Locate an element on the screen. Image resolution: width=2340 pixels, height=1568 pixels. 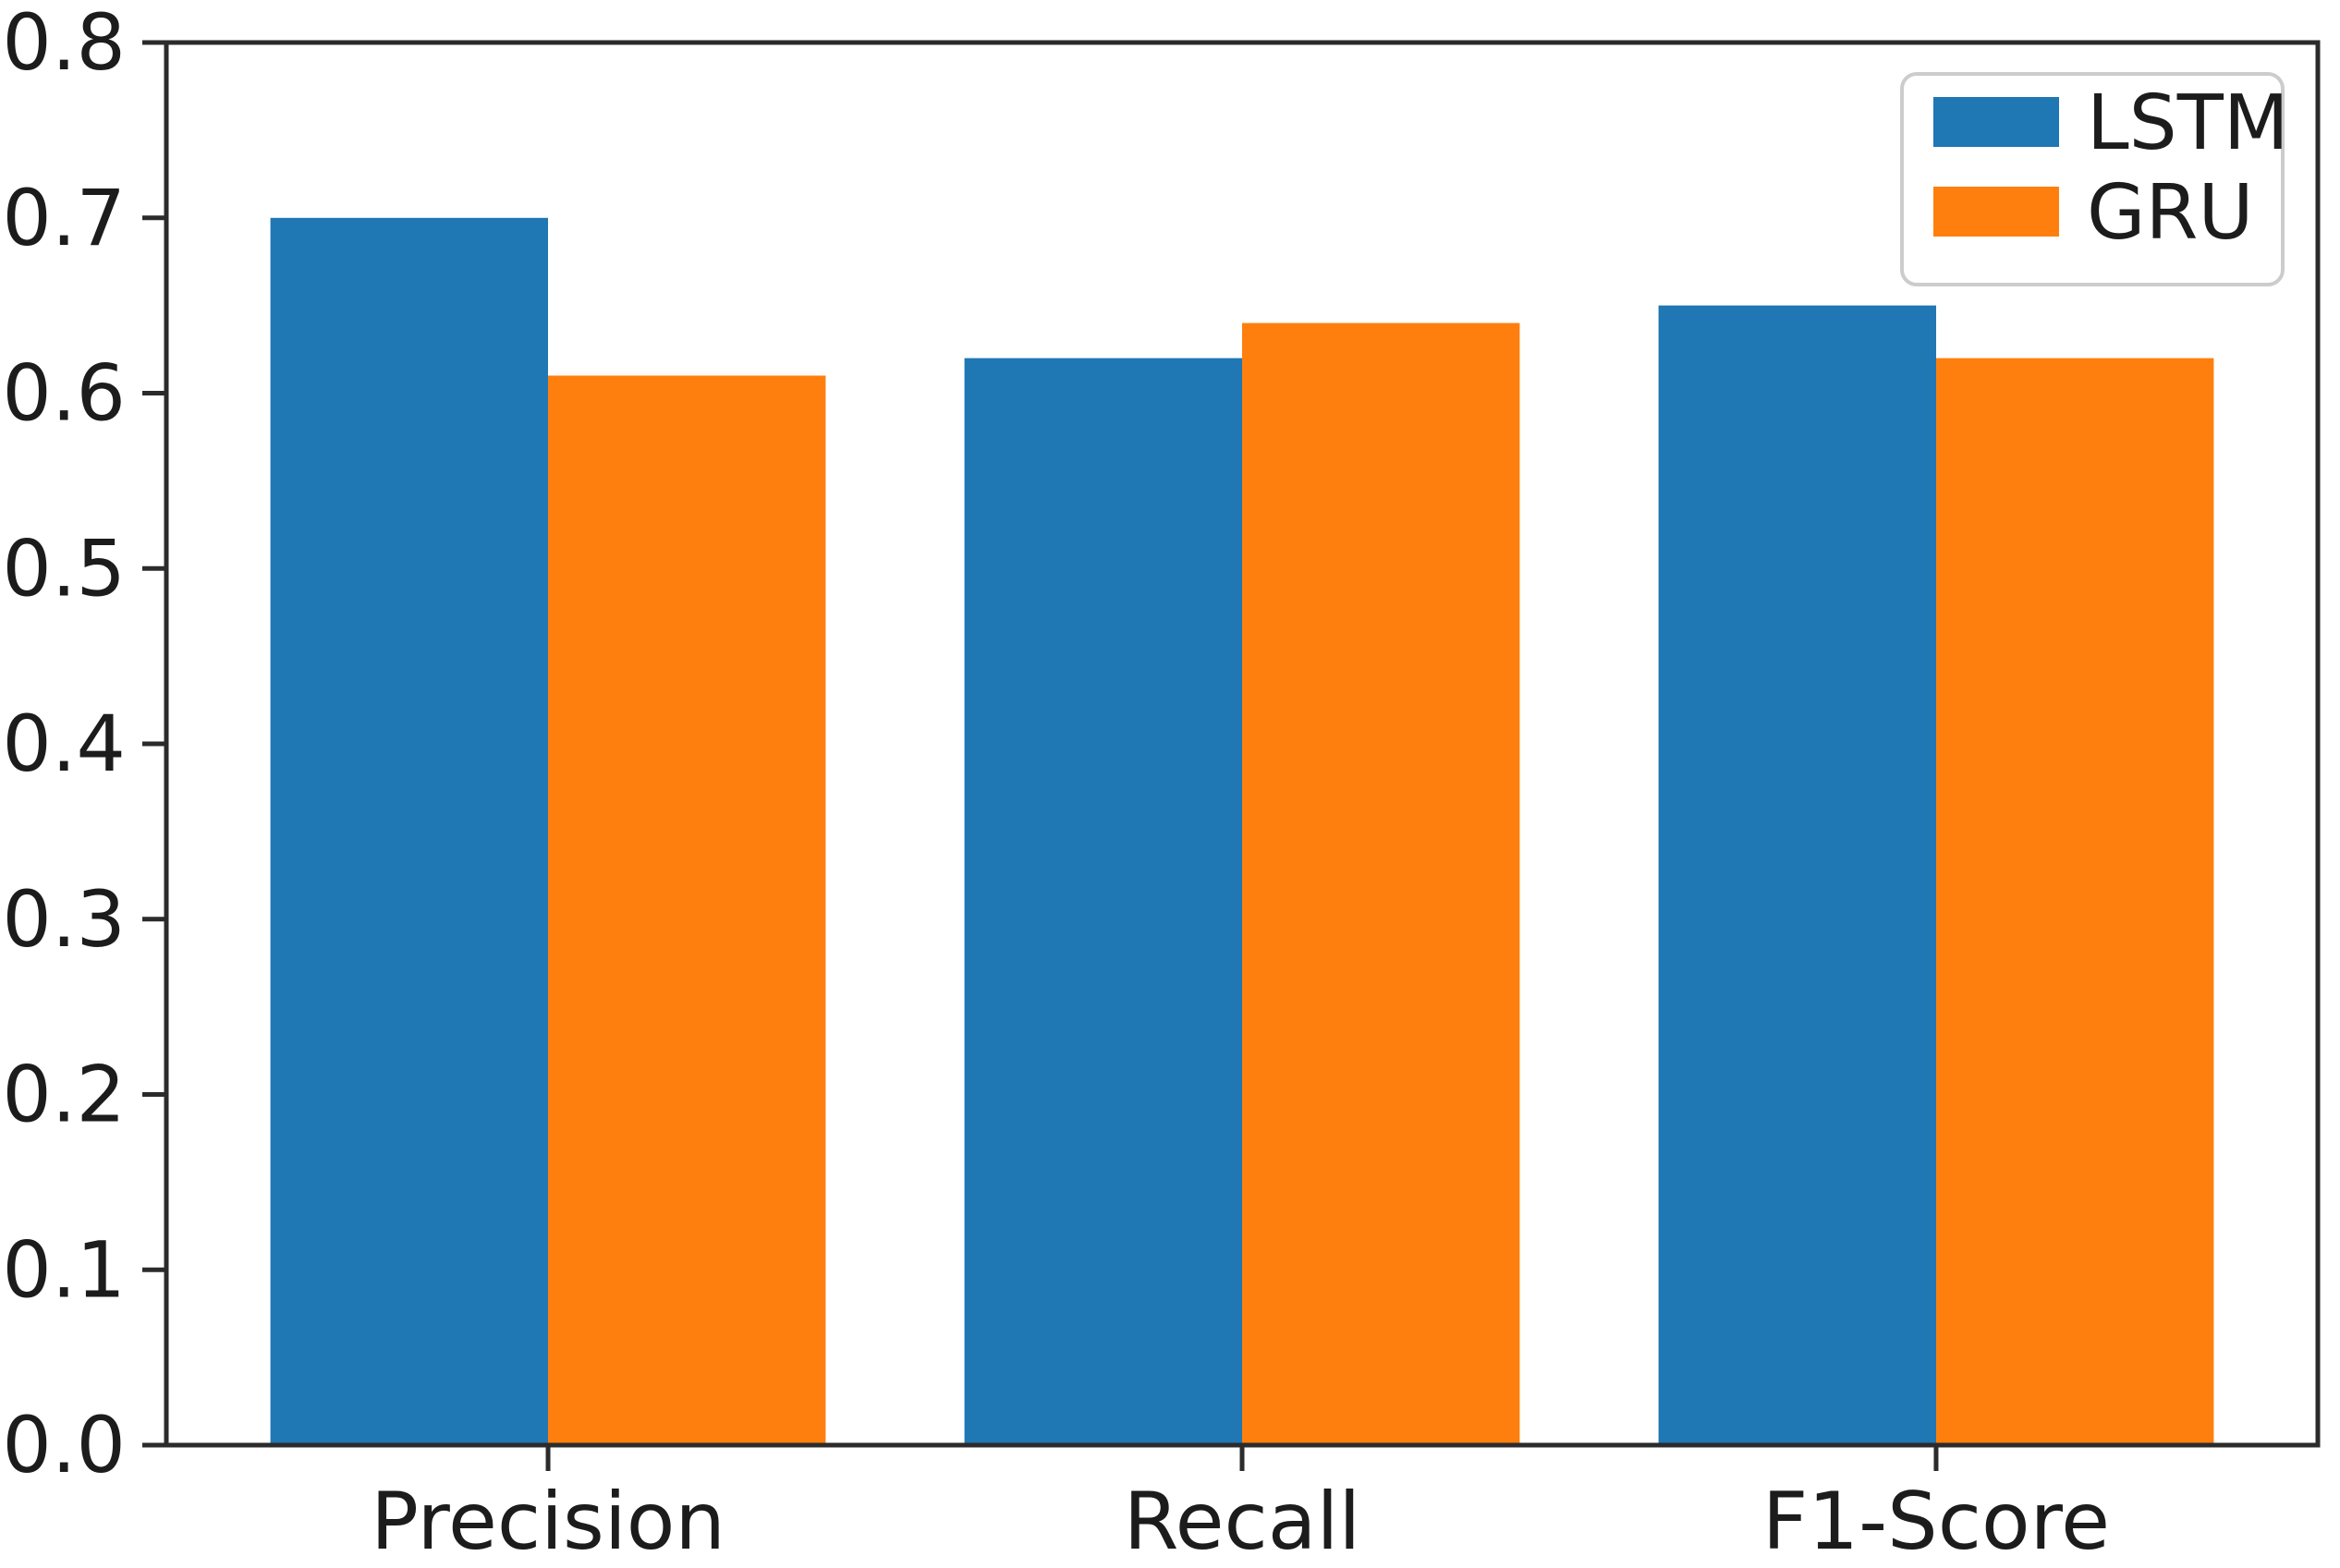
x-tick-label: F1-Score is located at coordinates (1936, 1522).